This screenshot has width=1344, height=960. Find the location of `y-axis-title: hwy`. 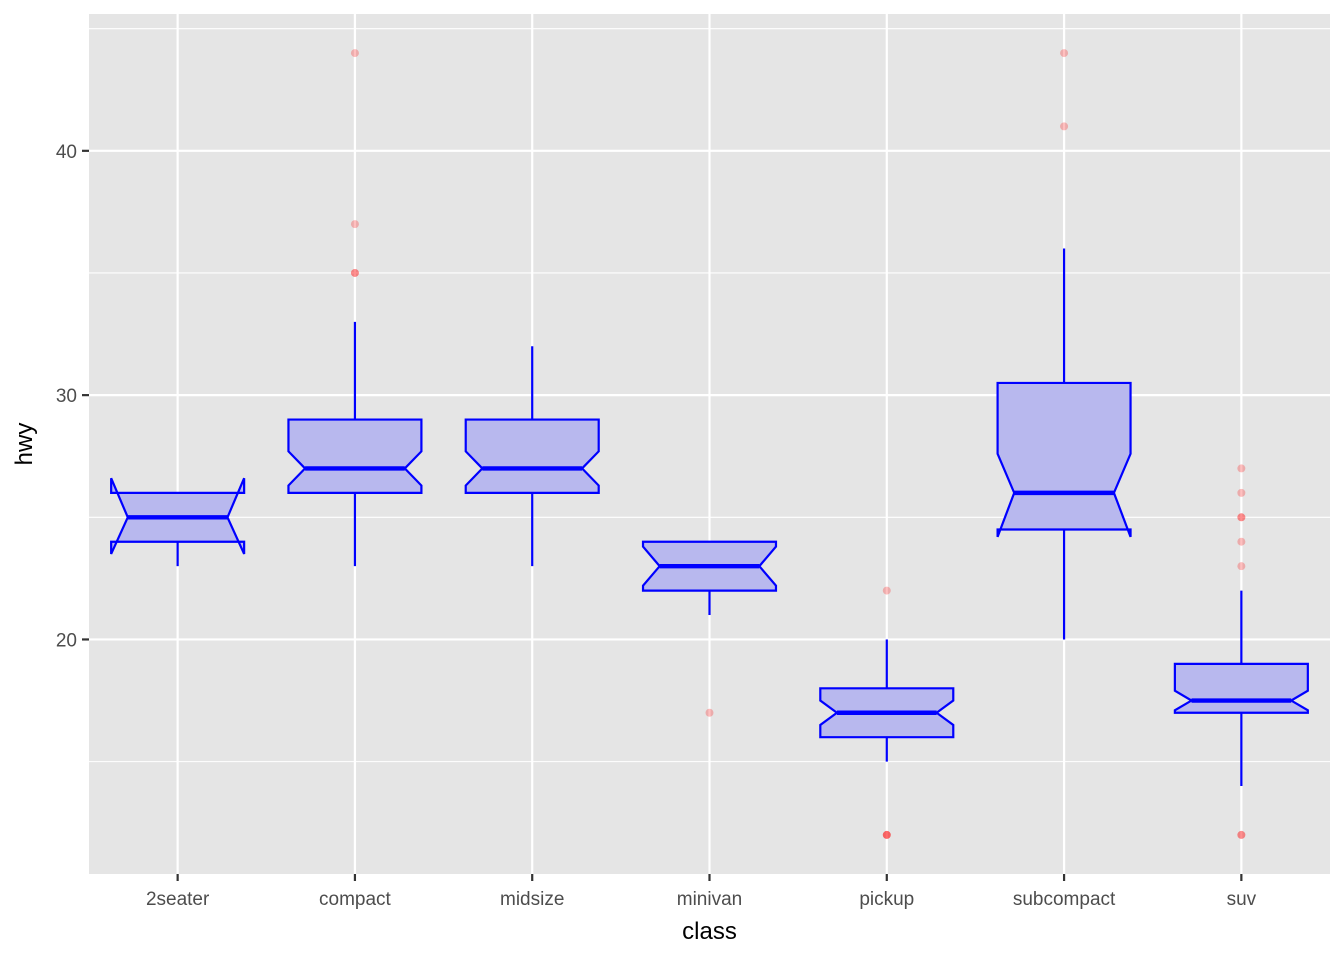

y-axis-title: hwy is located at coordinates (24, 444).